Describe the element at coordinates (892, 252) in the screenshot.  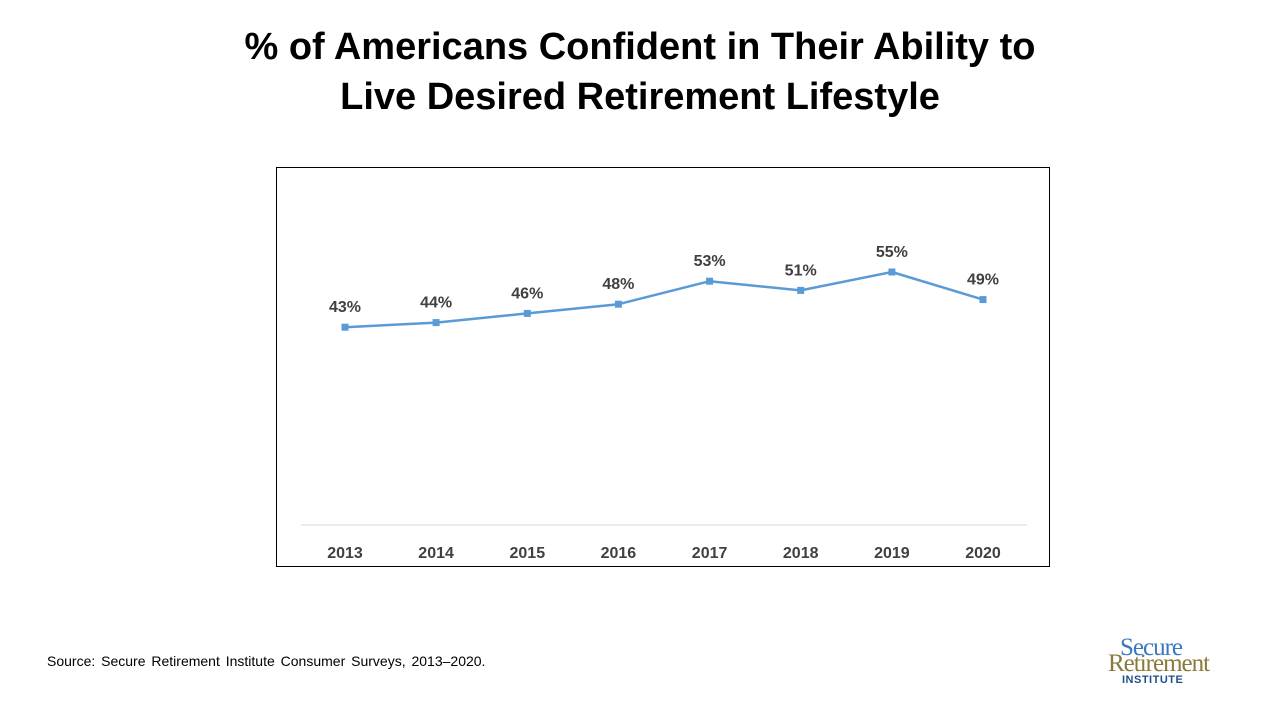
I see `data-label-2019: 55%` at that location.